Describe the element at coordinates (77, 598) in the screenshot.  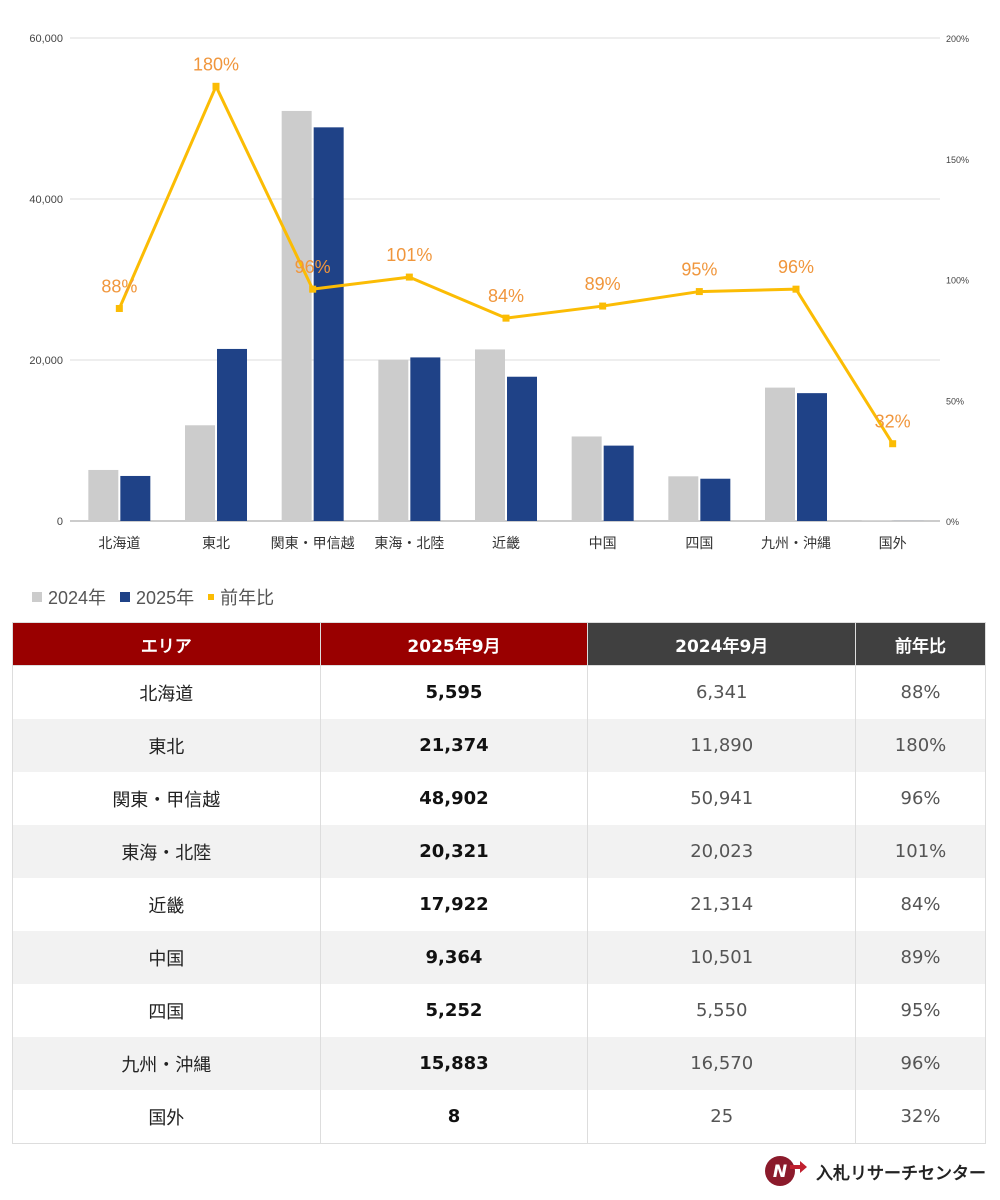
I see `legend-label: 2024年` at that location.